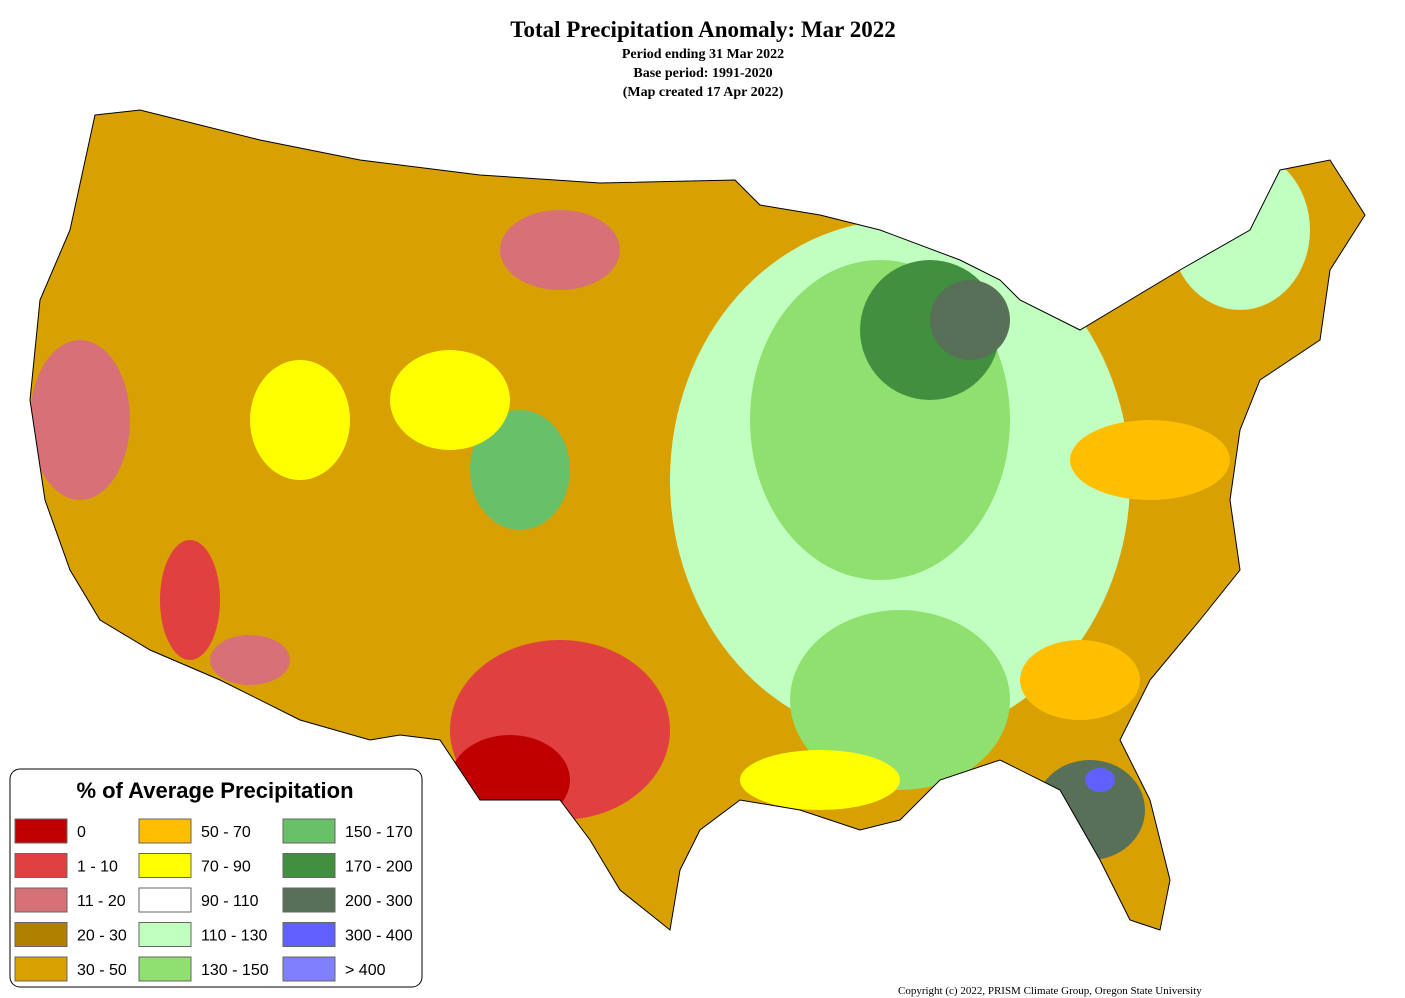 The height and width of the screenshot is (998, 1405). I want to click on legend-label: 90 - 110, so click(230, 901).